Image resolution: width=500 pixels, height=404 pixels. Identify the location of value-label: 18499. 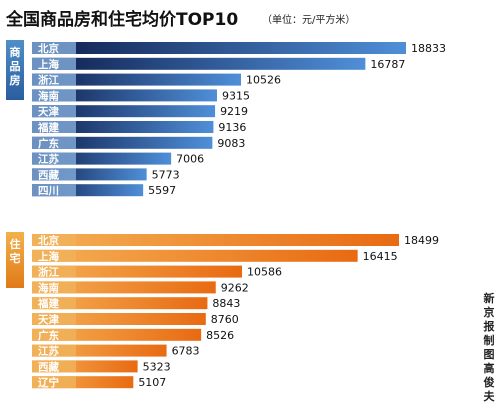
(421, 240).